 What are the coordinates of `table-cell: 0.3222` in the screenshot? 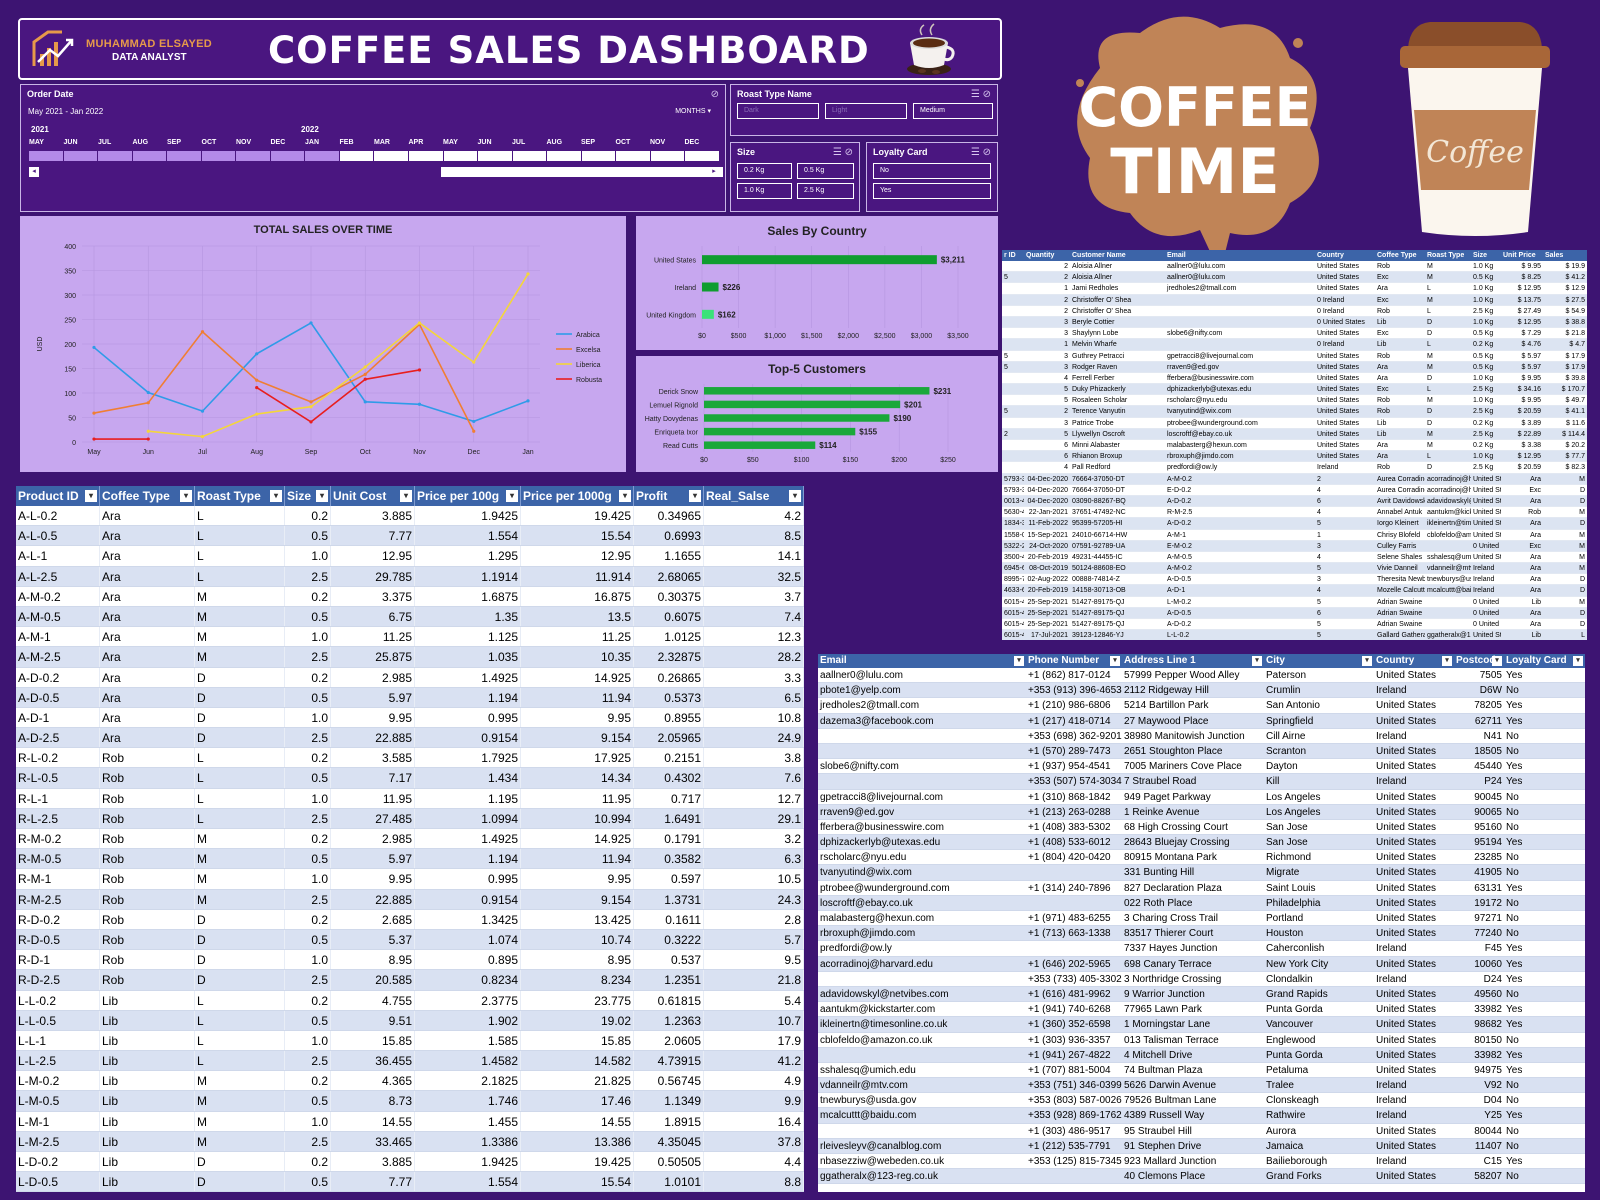 It's located at (669, 939).